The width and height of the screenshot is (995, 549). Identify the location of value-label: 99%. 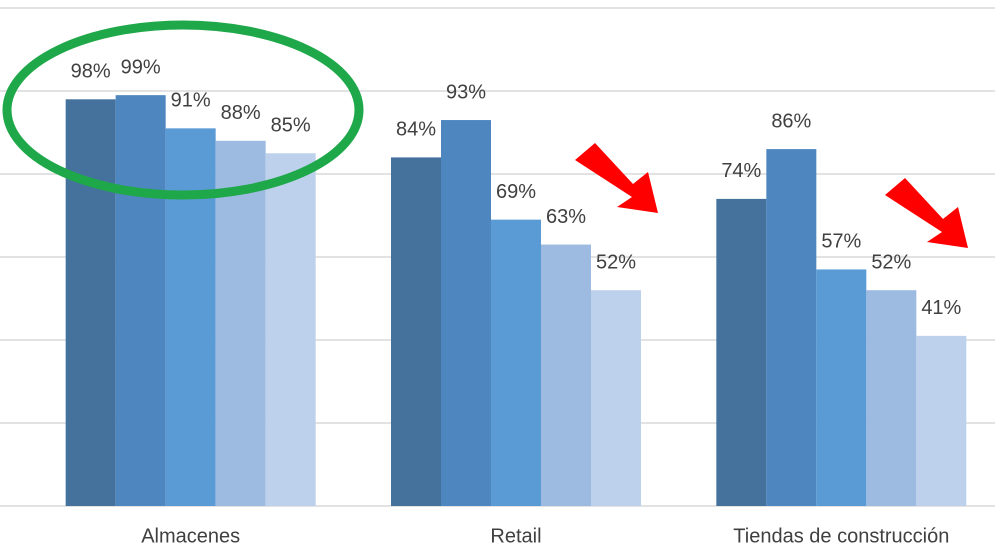
(141, 67).